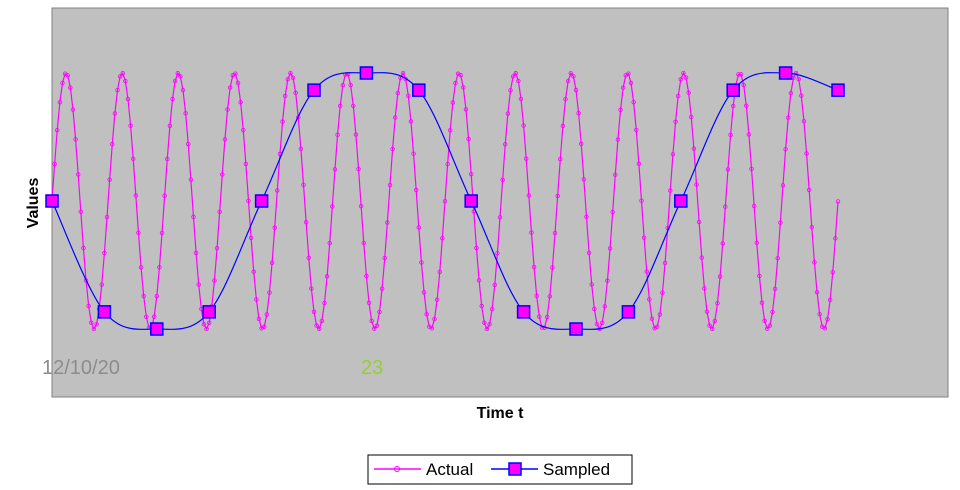 The height and width of the screenshot is (490, 960). Describe the element at coordinates (81, 368) in the screenshot. I see `annotation-date: 12/10/20` at that location.